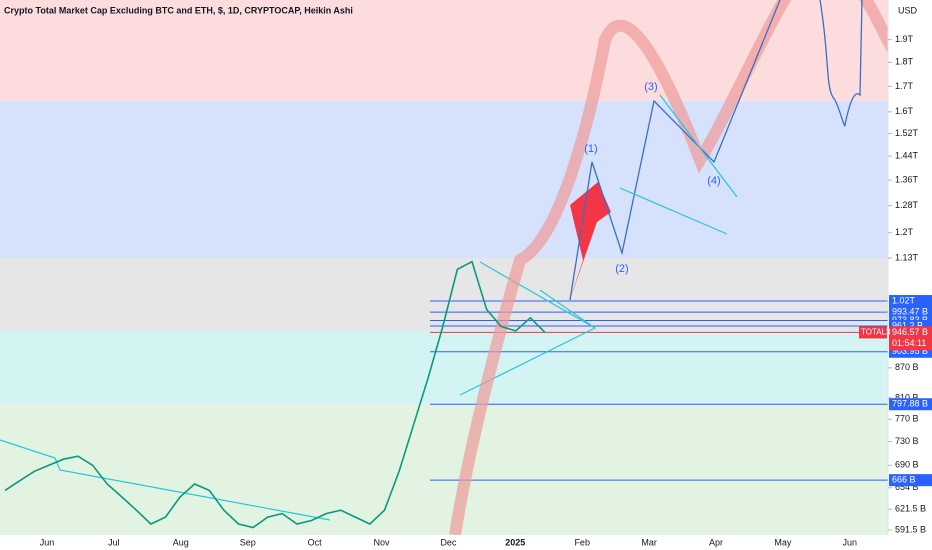 The image size is (932, 550). I want to click on y-tick-label: 810 B, so click(907, 397).